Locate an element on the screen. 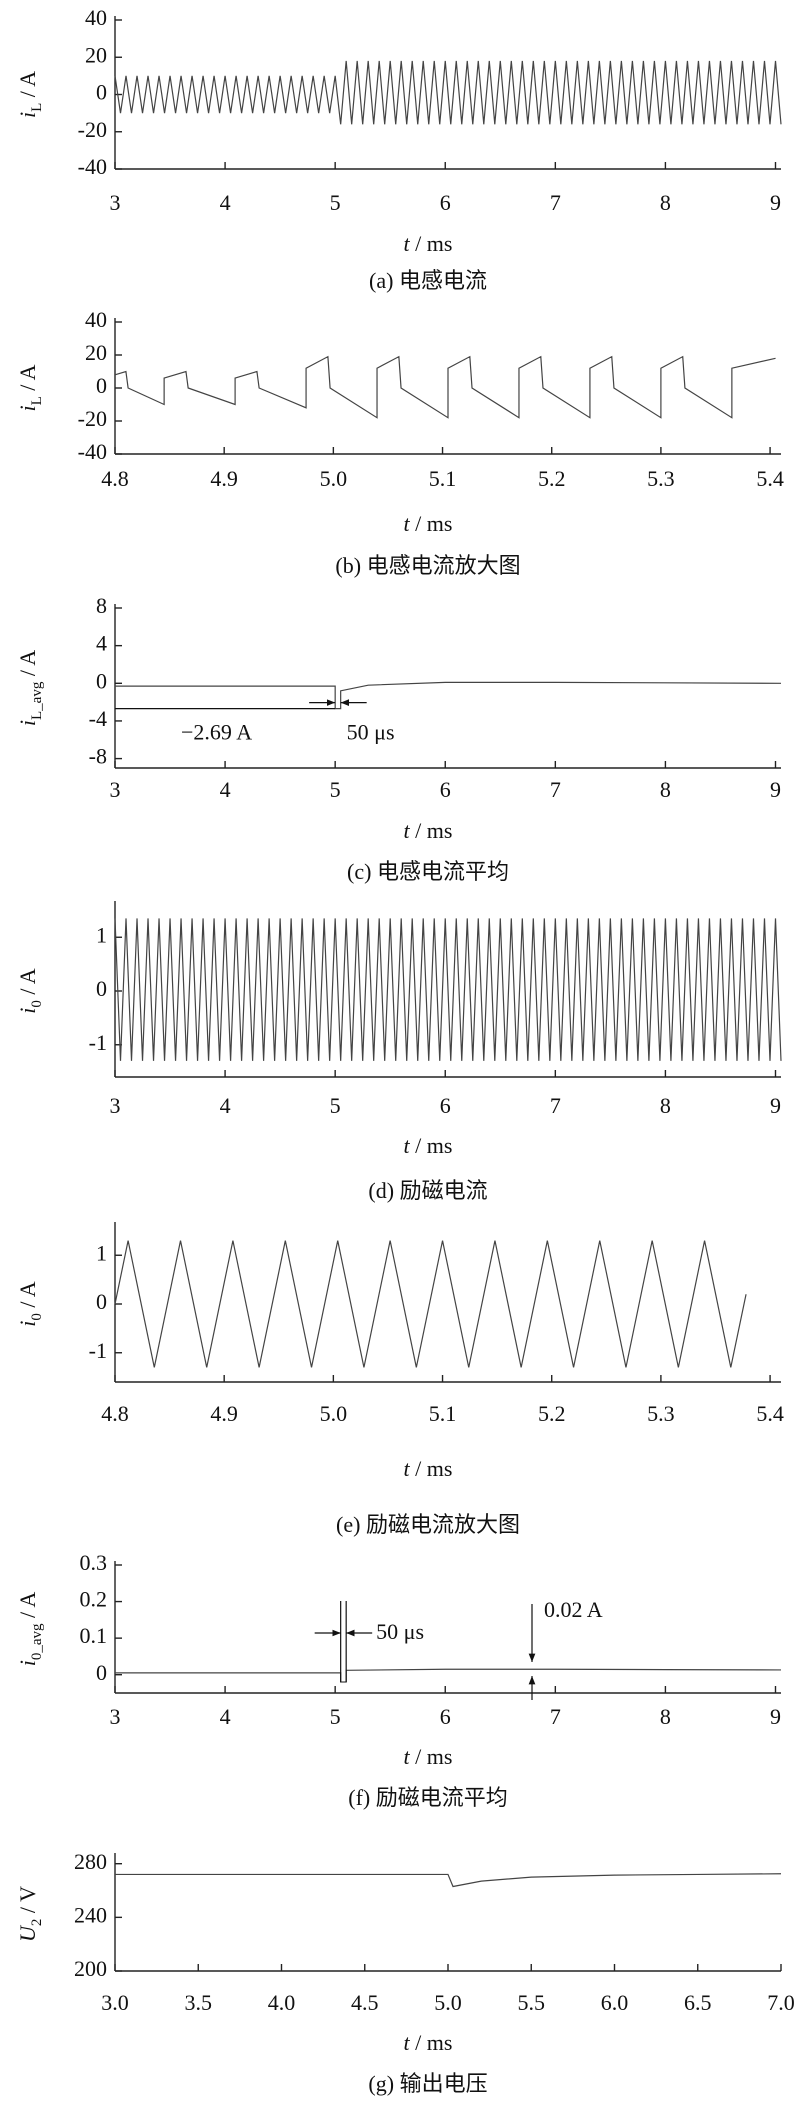 The width and height of the screenshot is (800, 2122). y-tick-label: -8 is located at coordinates (98, 756).